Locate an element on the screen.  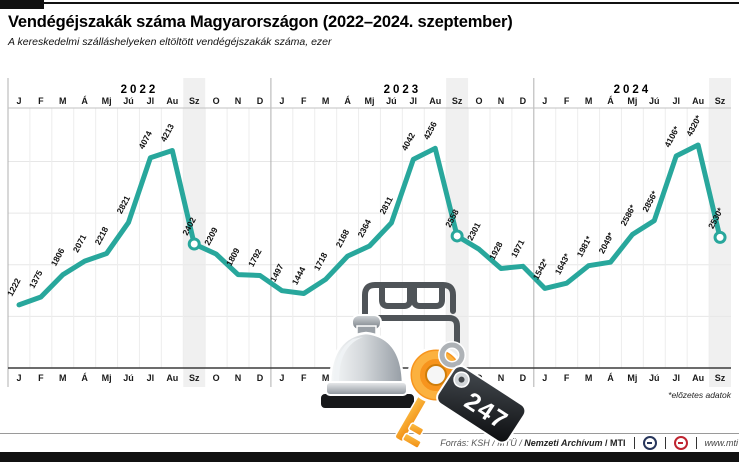
source-suffix: / MTI is located at coordinates (615, 443).